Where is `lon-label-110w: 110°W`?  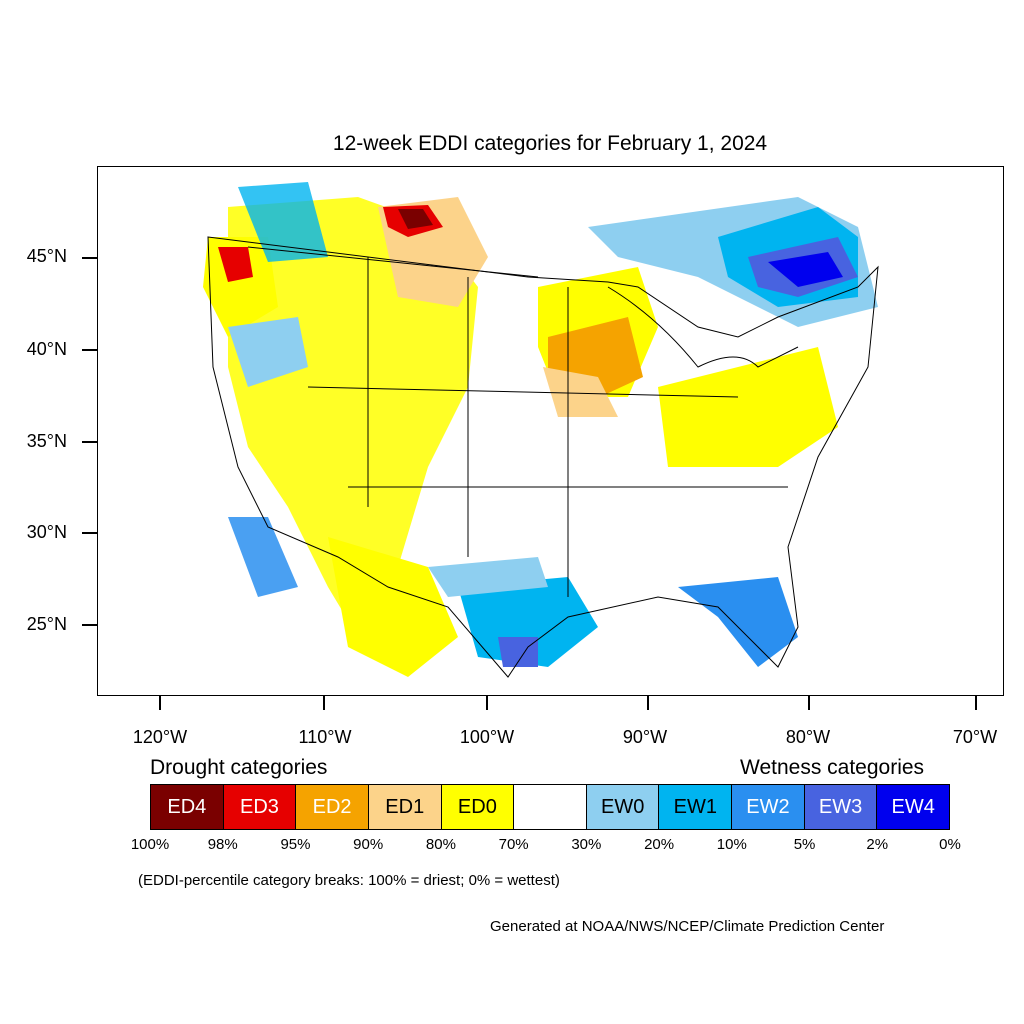
lon-label-110w: 110°W is located at coordinates (325, 737).